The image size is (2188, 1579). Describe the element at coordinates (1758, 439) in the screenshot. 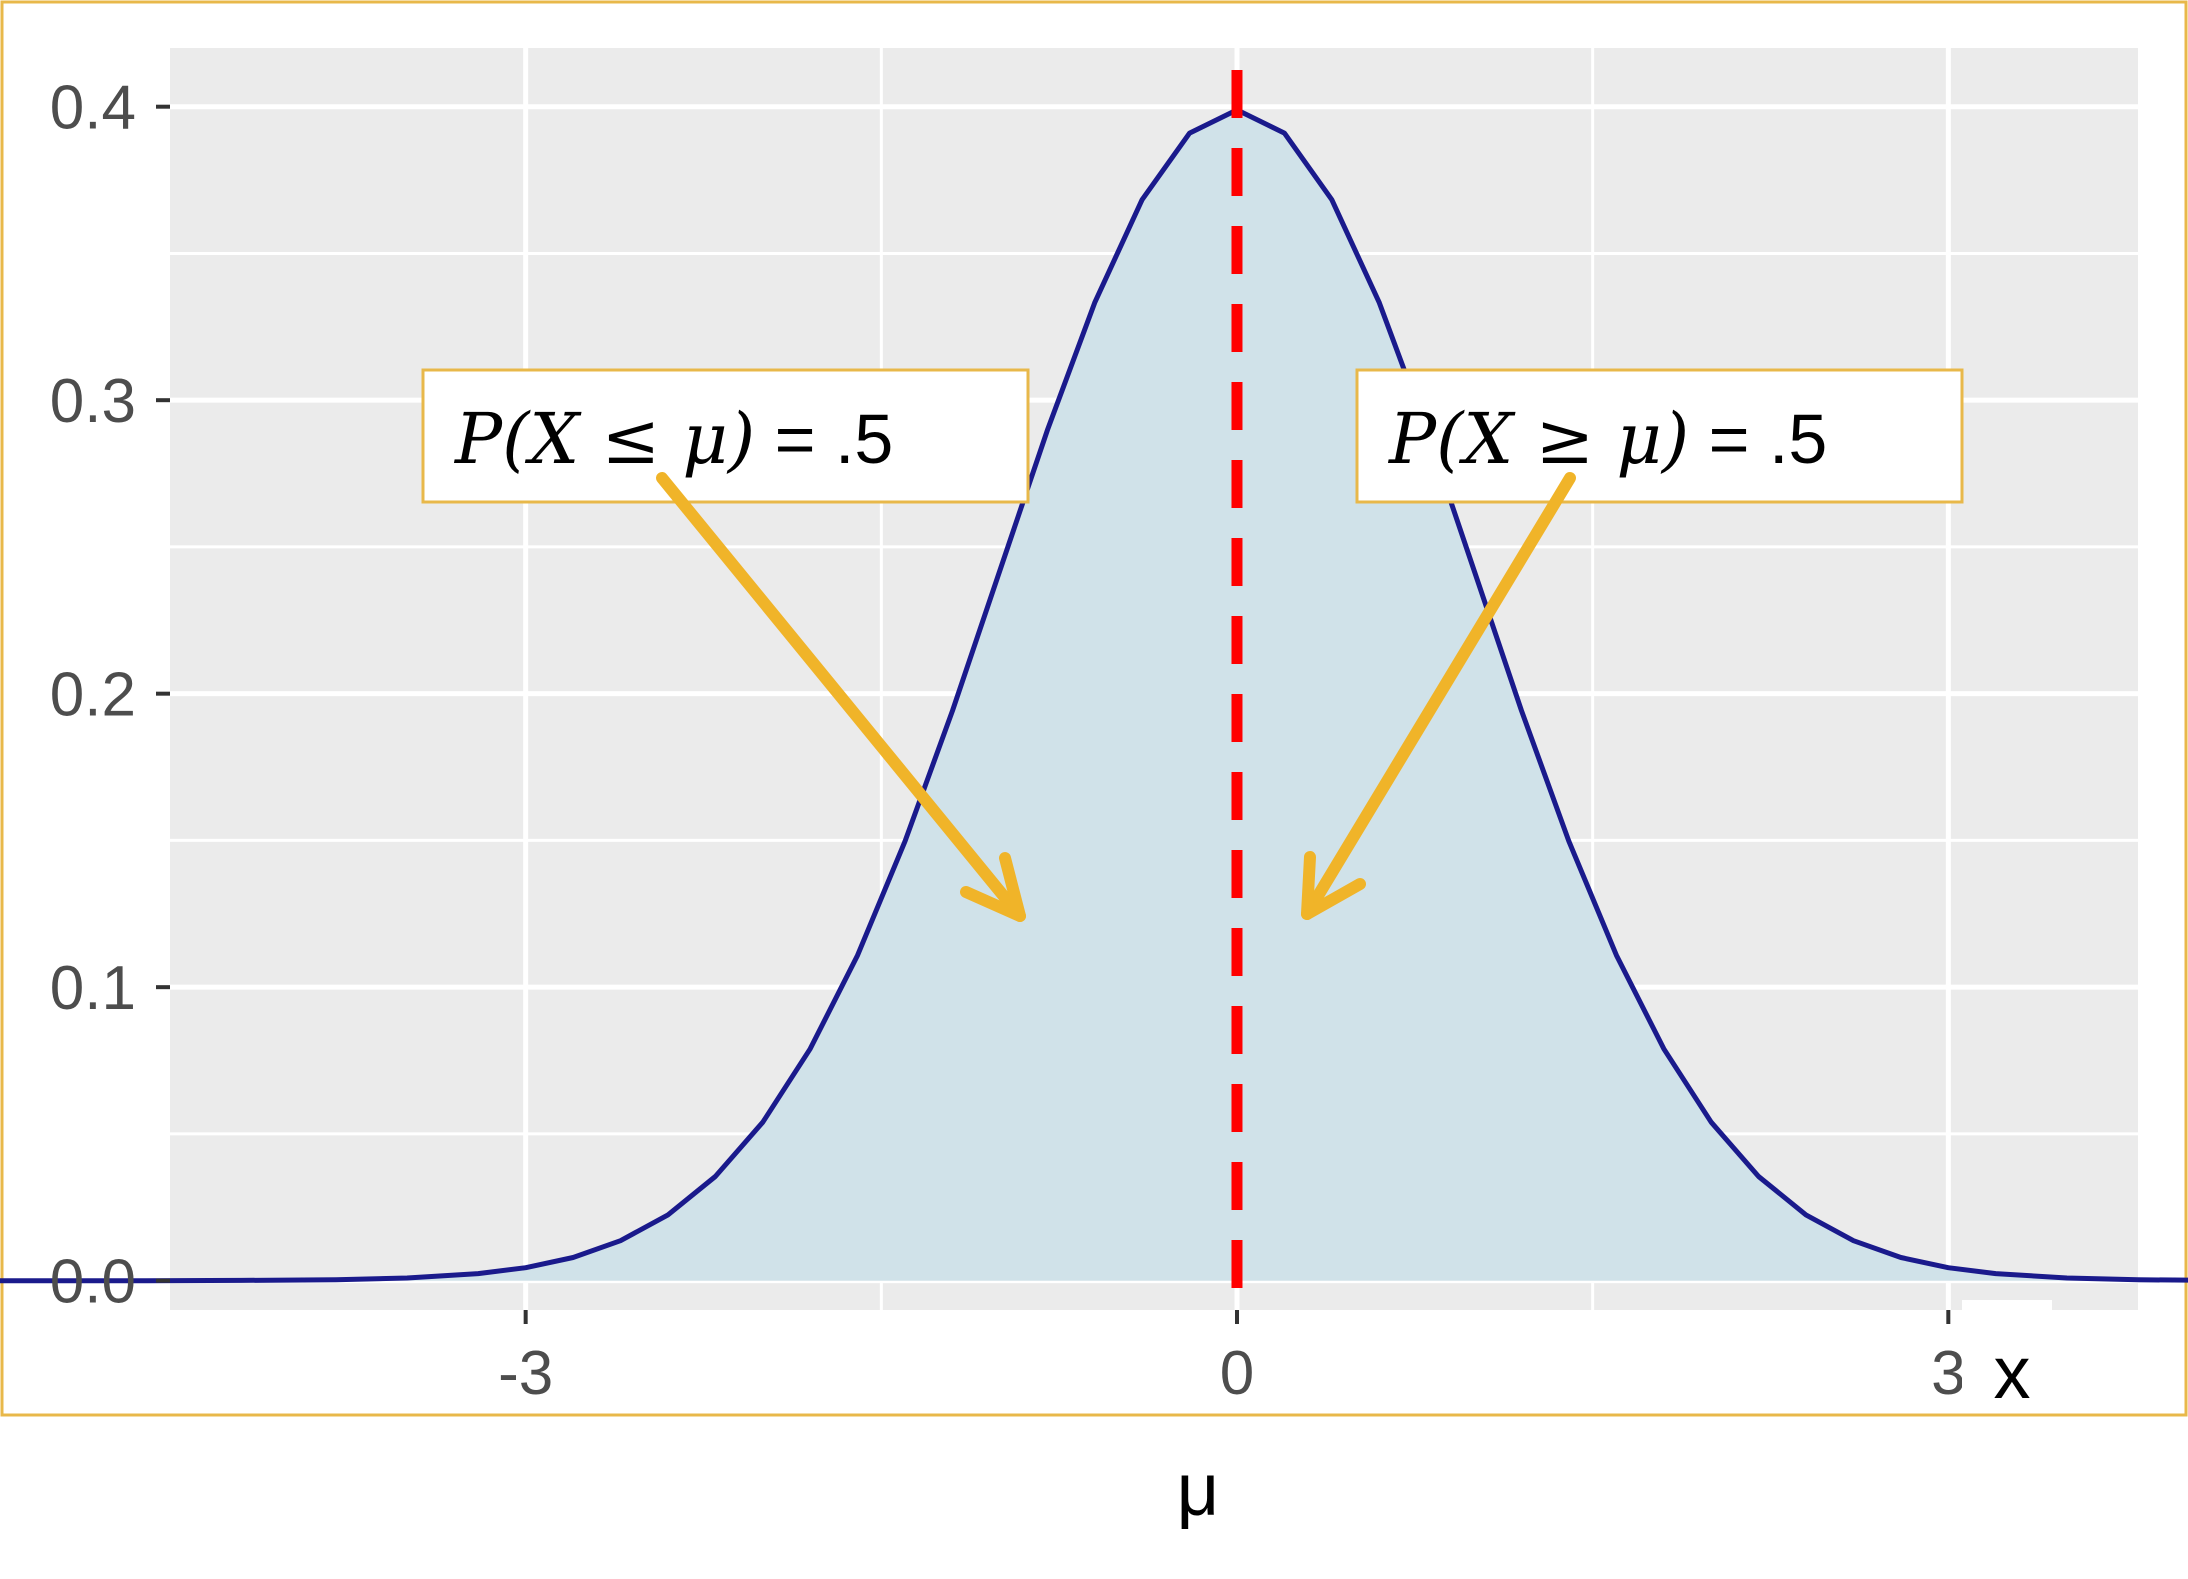

I see `callout-value-right: = .5` at that location.